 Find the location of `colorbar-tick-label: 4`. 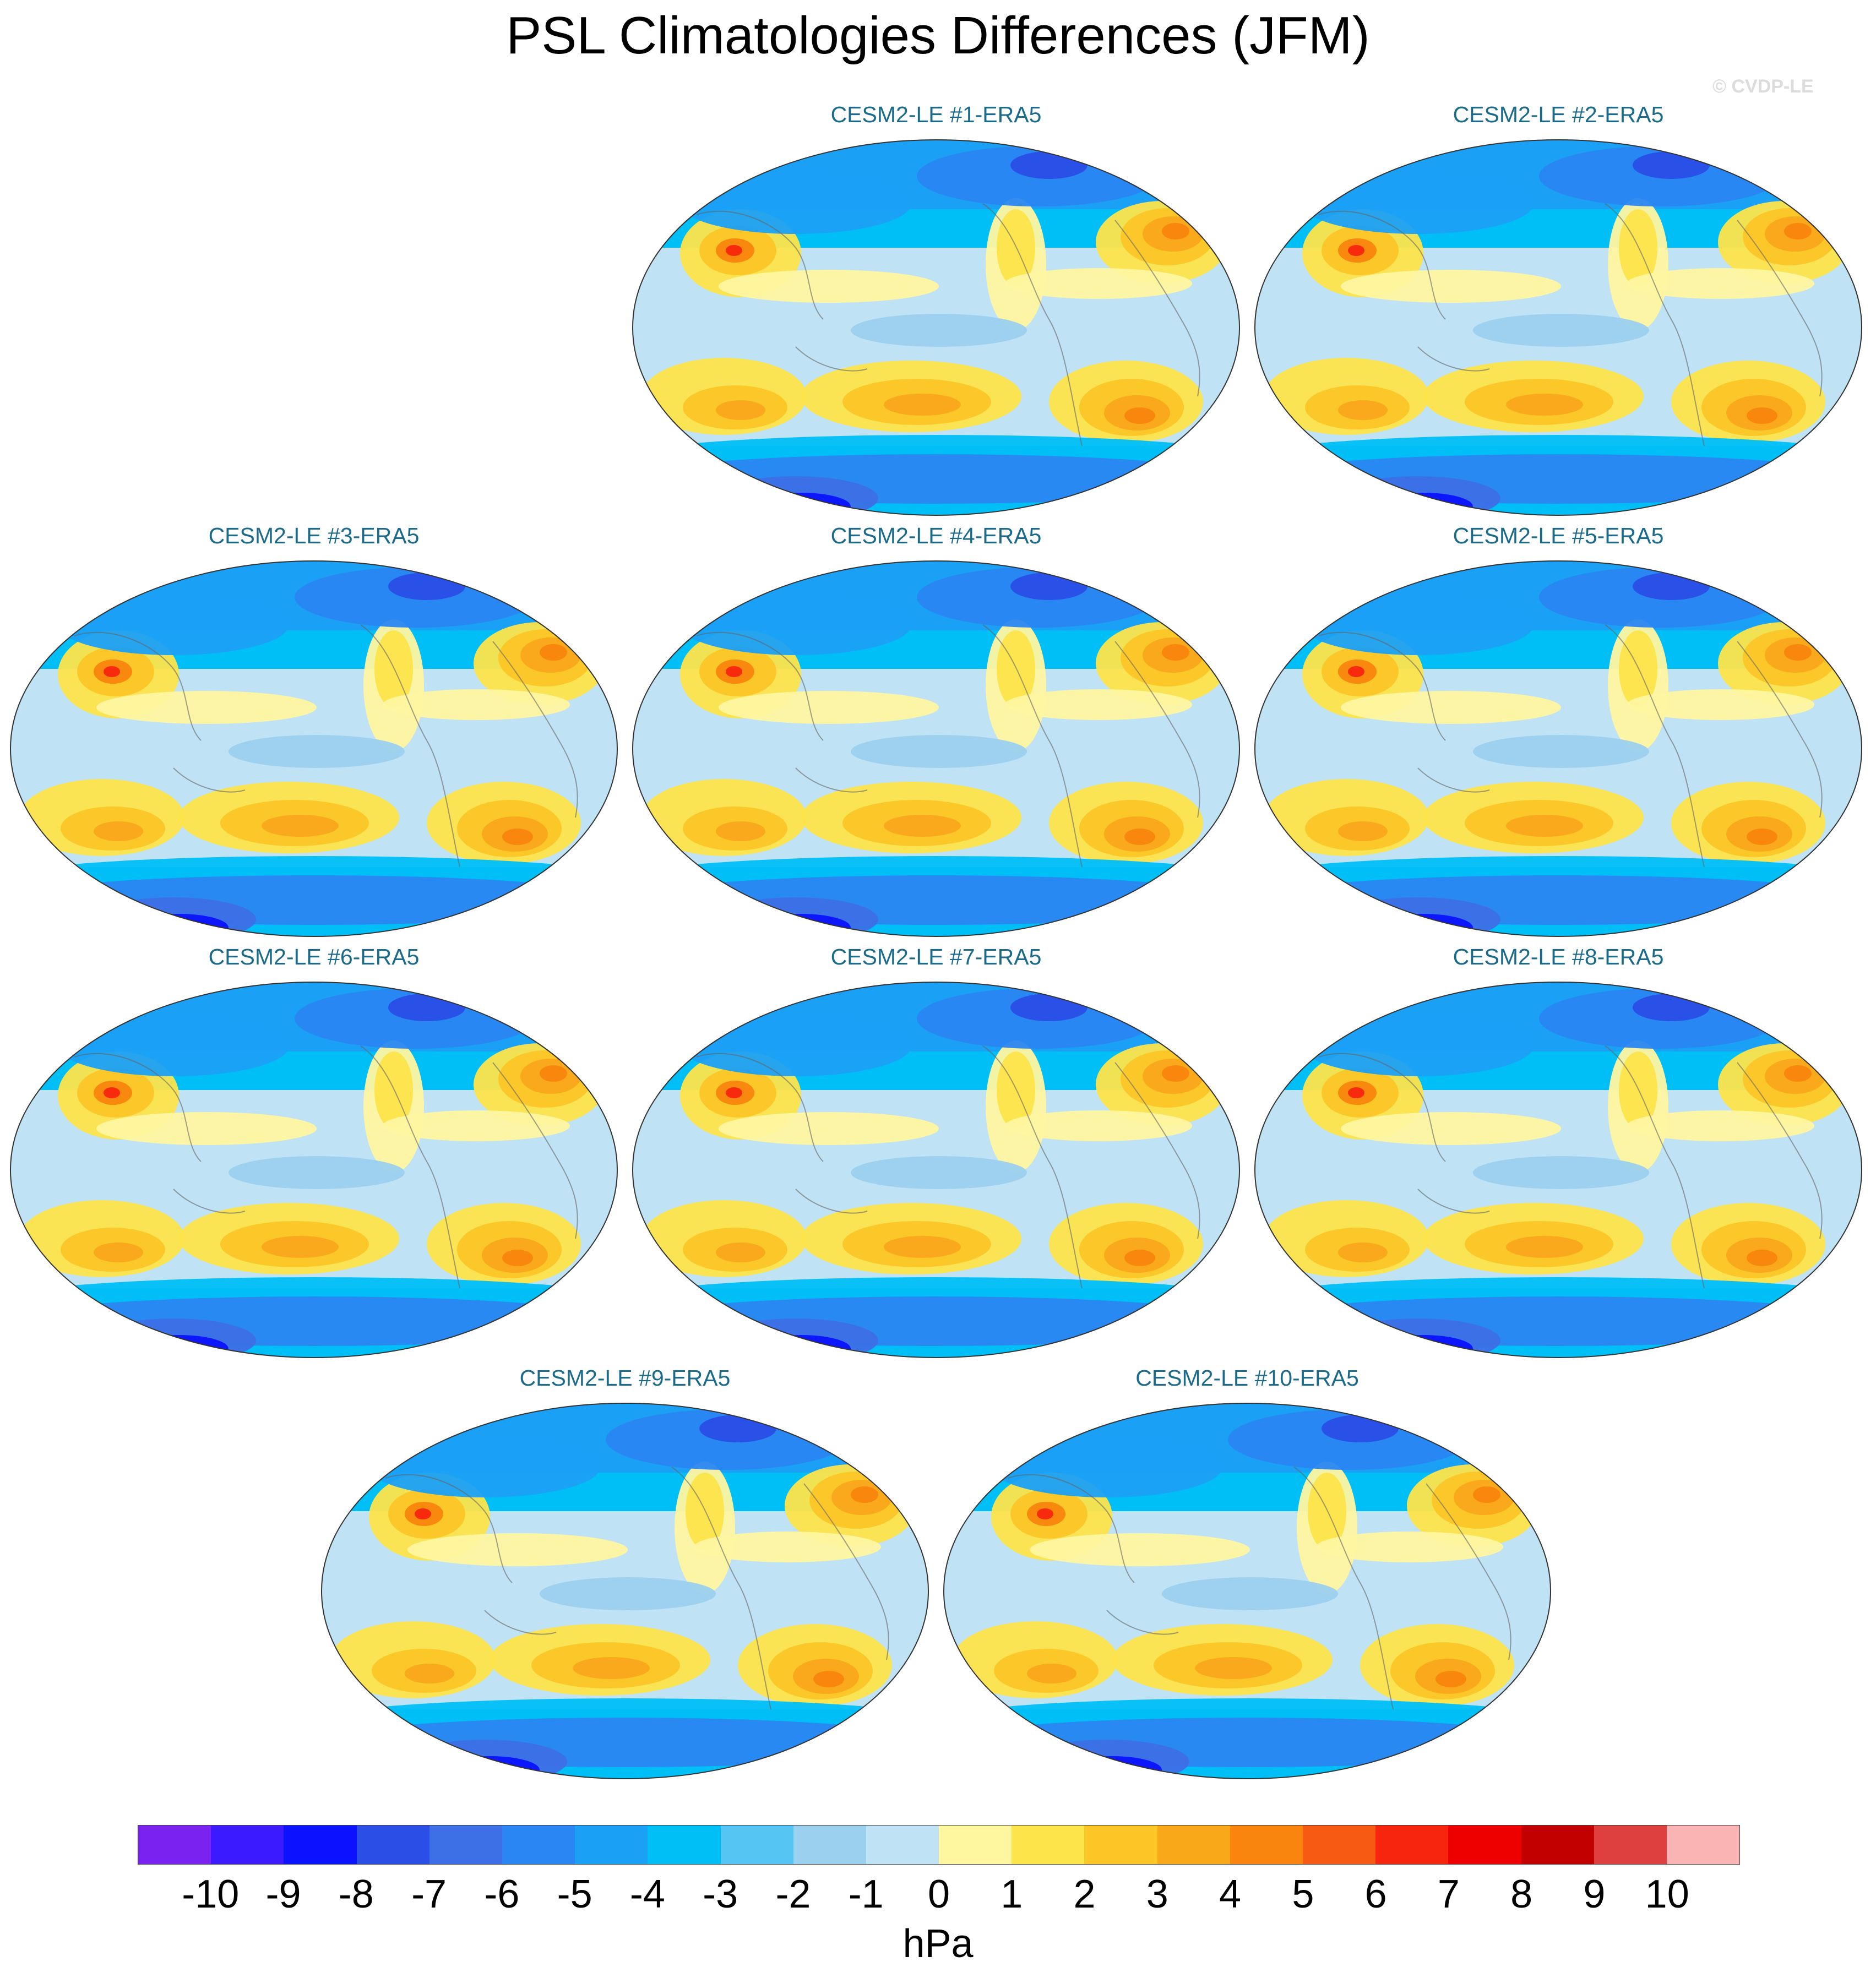

colorbar-tick-label: 4 is located at coordinates (1230, 1894).